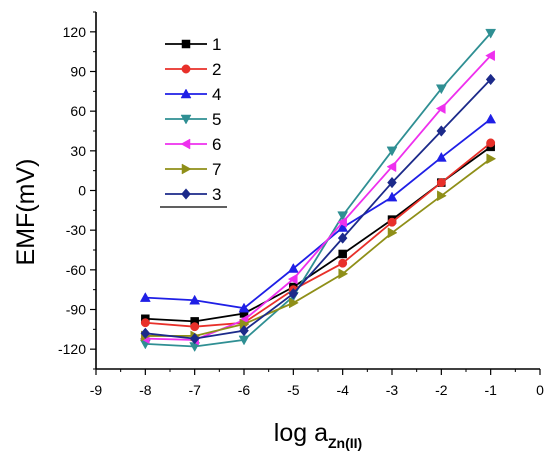 The image size is (550, 458). I want to click on y-tick-label: 30, so click(78, 151).